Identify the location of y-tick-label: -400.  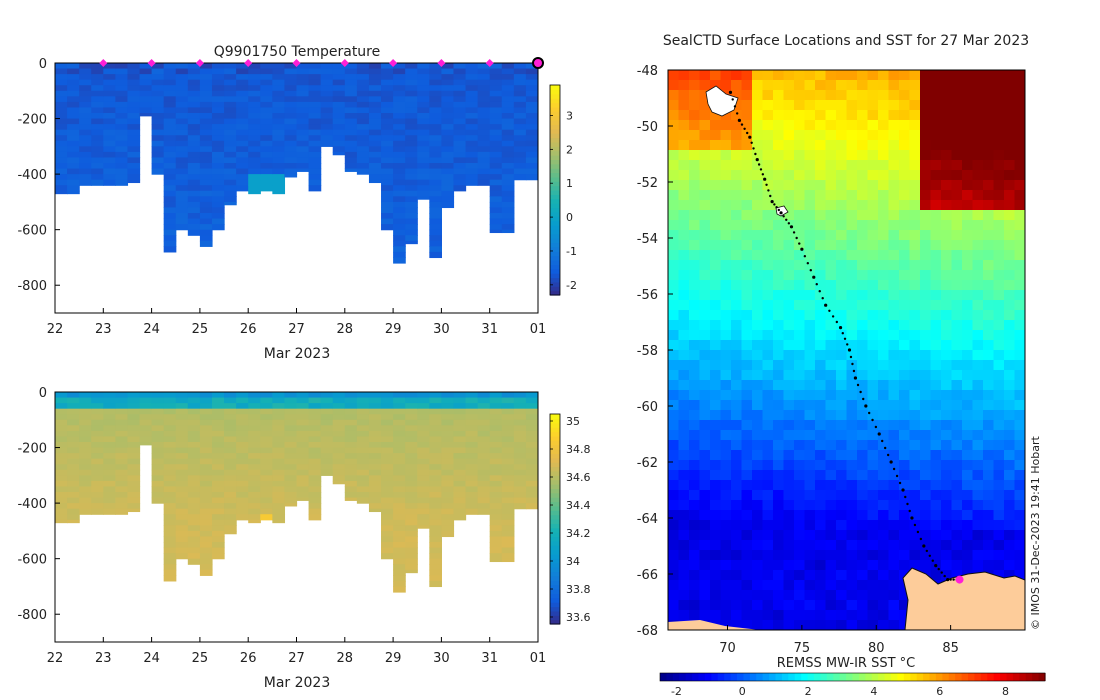
(32, 175).